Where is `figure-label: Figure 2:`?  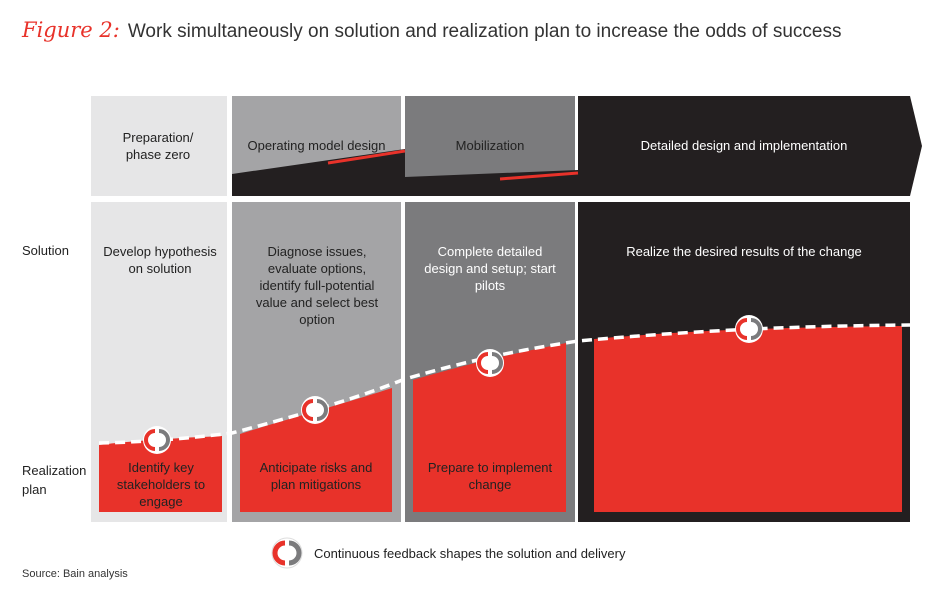
figure-label: Figure 2: is located at coordinates (71, 30).